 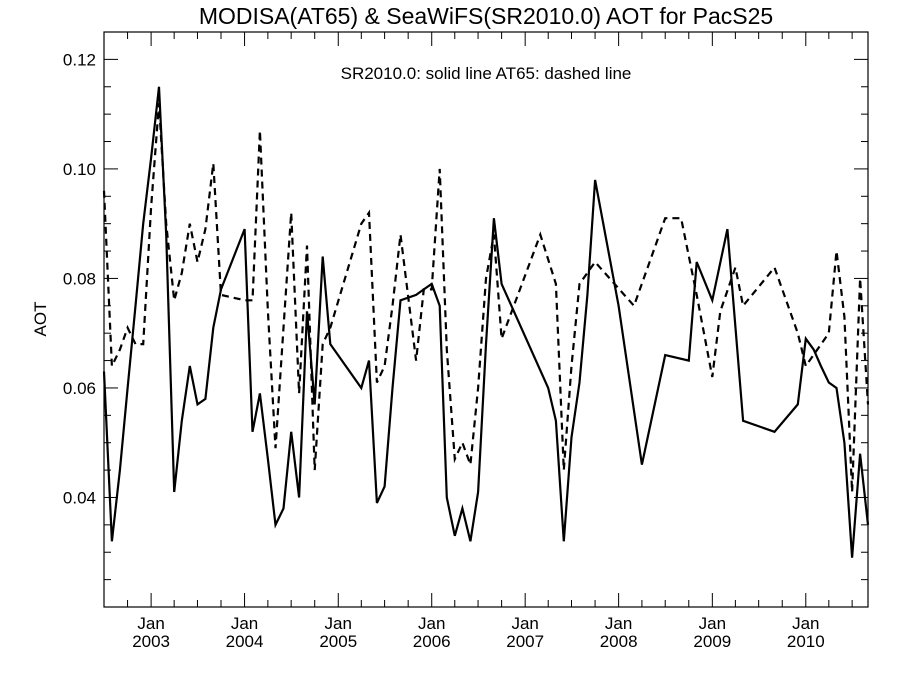 What do you see at coordinates (619, 641) in the screenshot?
I see `x-tick-year-label: 2008` at bounding box center [619, 641].